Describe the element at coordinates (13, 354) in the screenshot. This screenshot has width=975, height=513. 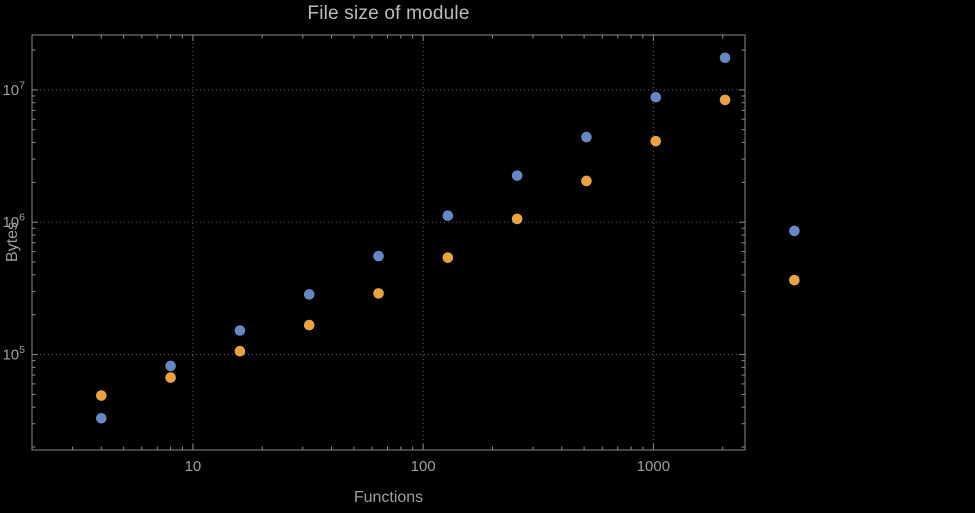
I see `y-tick-label: 10⁵` at that location.